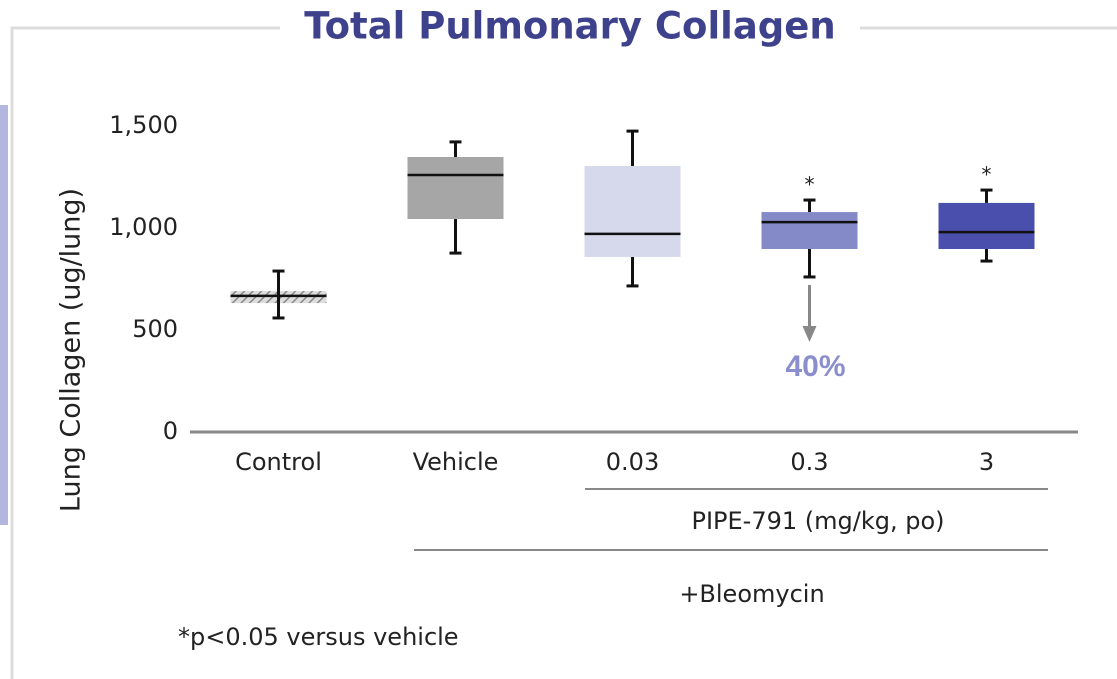  What do you see at coordinates (456, 462) in the screenshot?
I see `x-tick-label: Vehicle` at bounding box center [456, 462].